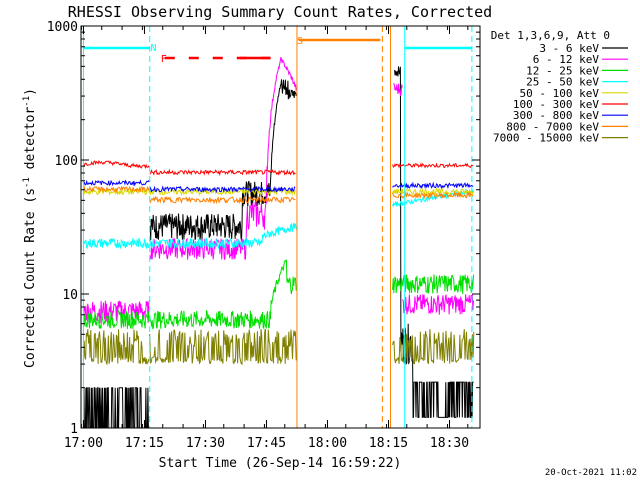 The image size is (640, 480). What do you see at coordinates (205, 443) in the screenshot?
I see `x-tick-label-2: 17:30` at bounding box center [205, 443].